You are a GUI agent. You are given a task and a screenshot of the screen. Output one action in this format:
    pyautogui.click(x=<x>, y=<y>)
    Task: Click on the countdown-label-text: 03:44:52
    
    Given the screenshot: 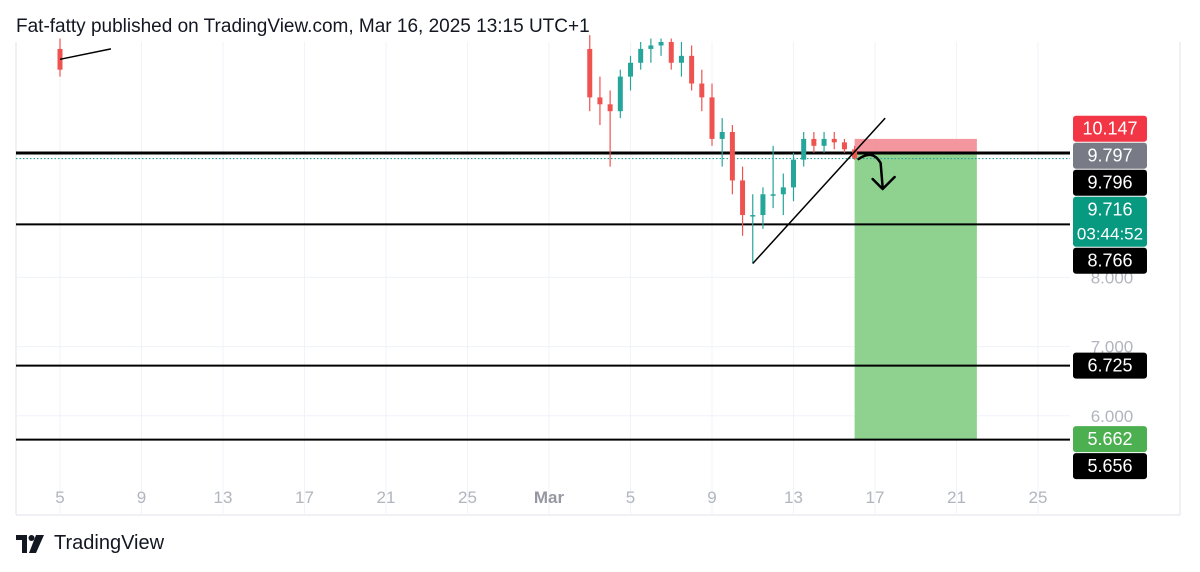 What is the action you would take?
    pyautogui.click(x=1110, y=234)
    